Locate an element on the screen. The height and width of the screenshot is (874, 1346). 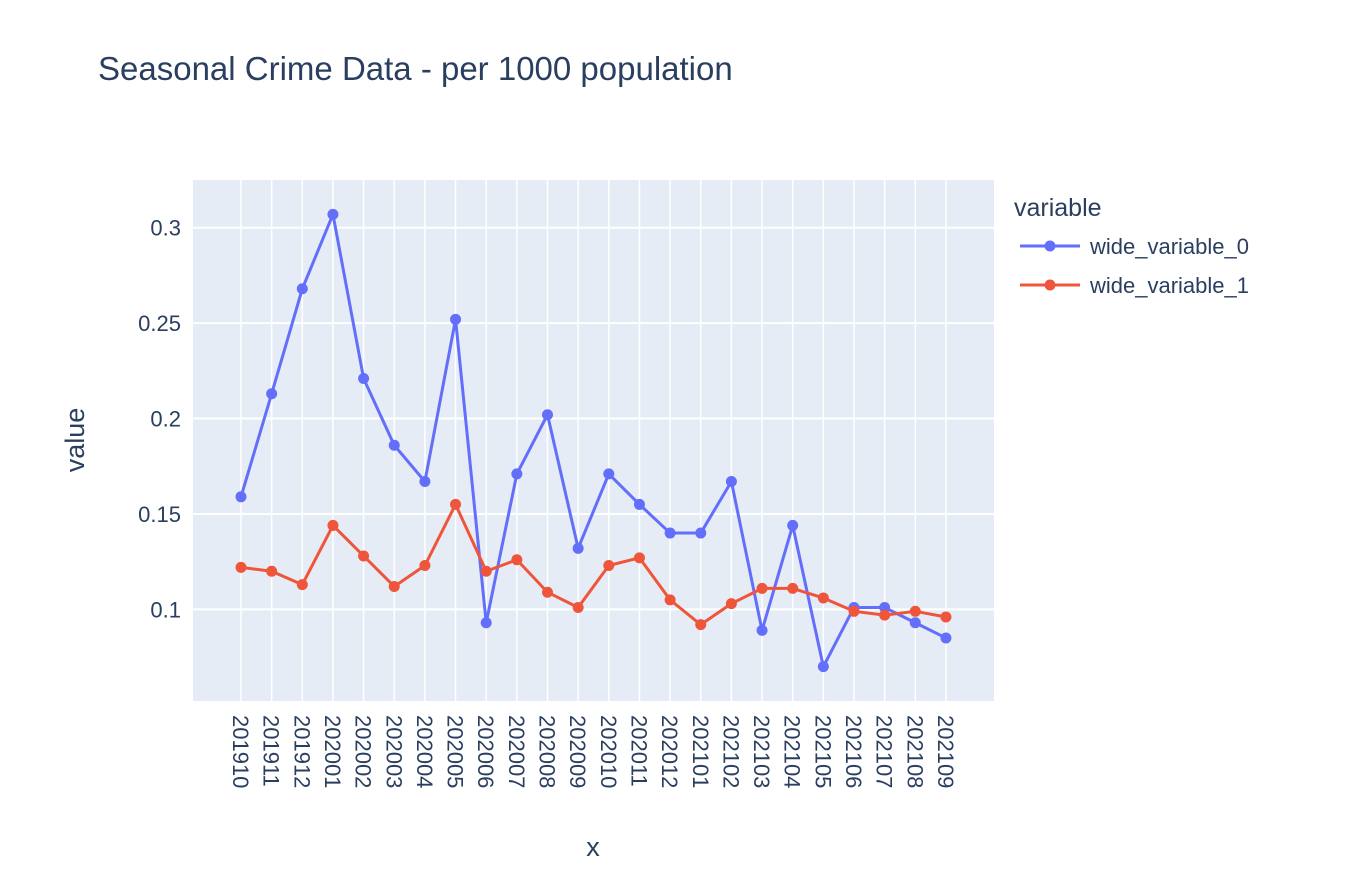
x-tick-label: 202003 is located at coordinates (393, 751).